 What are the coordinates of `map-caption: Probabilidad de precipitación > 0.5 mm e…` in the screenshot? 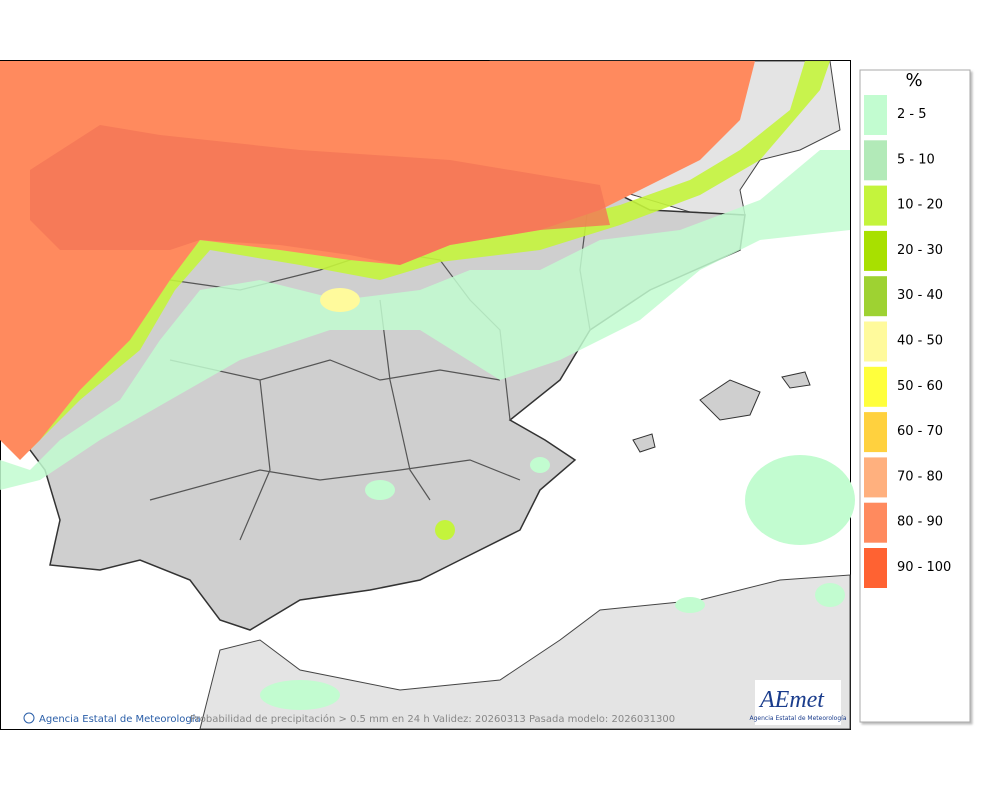 It's located at (432, 719).